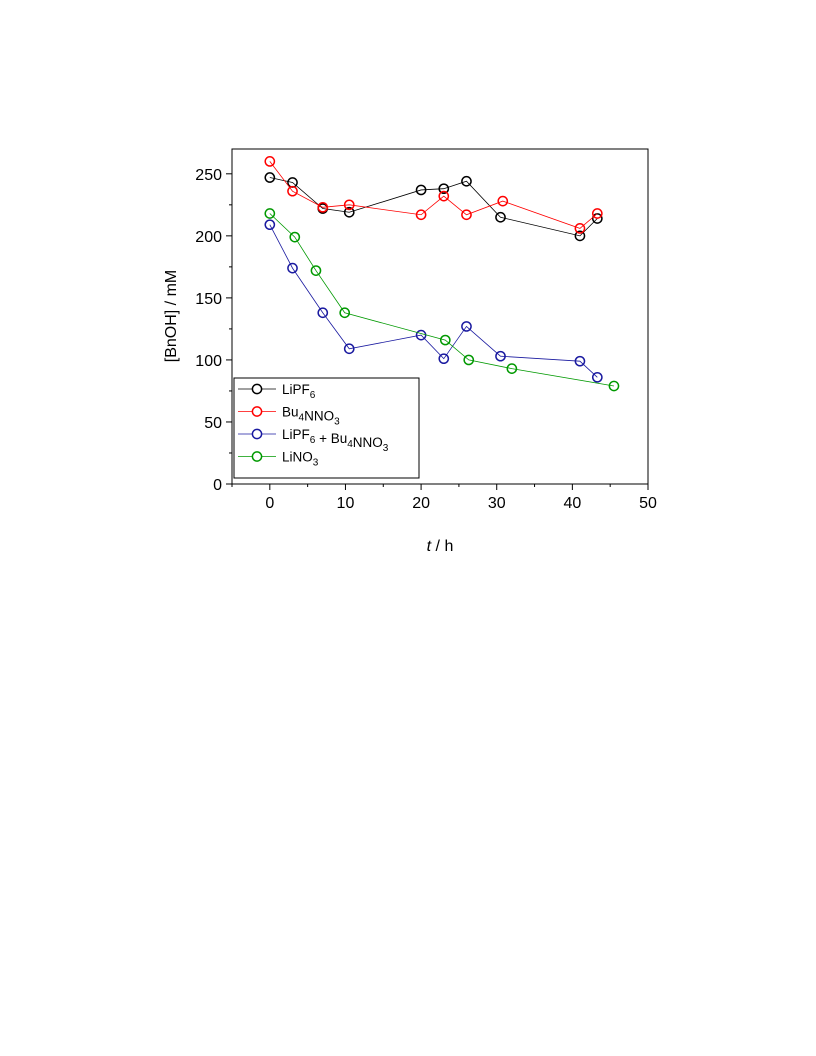 This screenshot has width=816, height=1056. I want to click on x-tick-label: 10, so click(346, 503).